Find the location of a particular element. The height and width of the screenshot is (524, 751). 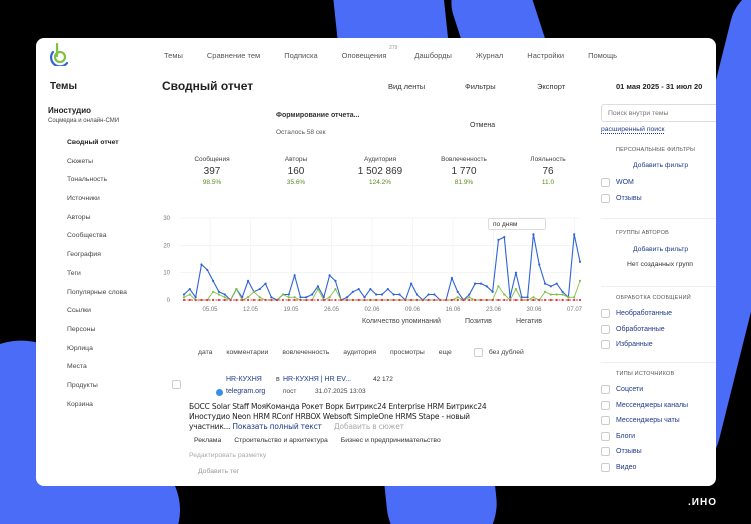

date-range-picker: 01 мая 2025 - 31 июл 20 is located at coordinates (659, 86).